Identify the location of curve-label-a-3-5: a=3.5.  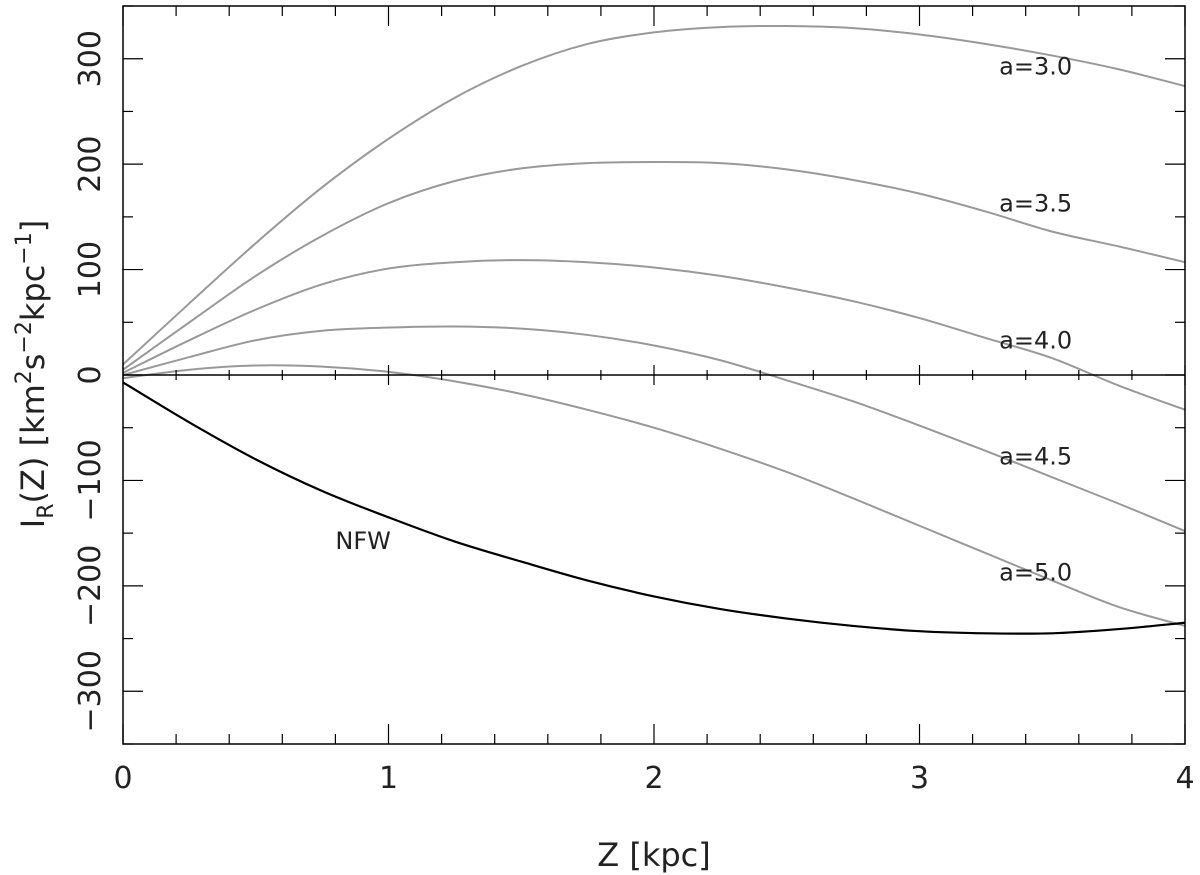
(1035, 204).